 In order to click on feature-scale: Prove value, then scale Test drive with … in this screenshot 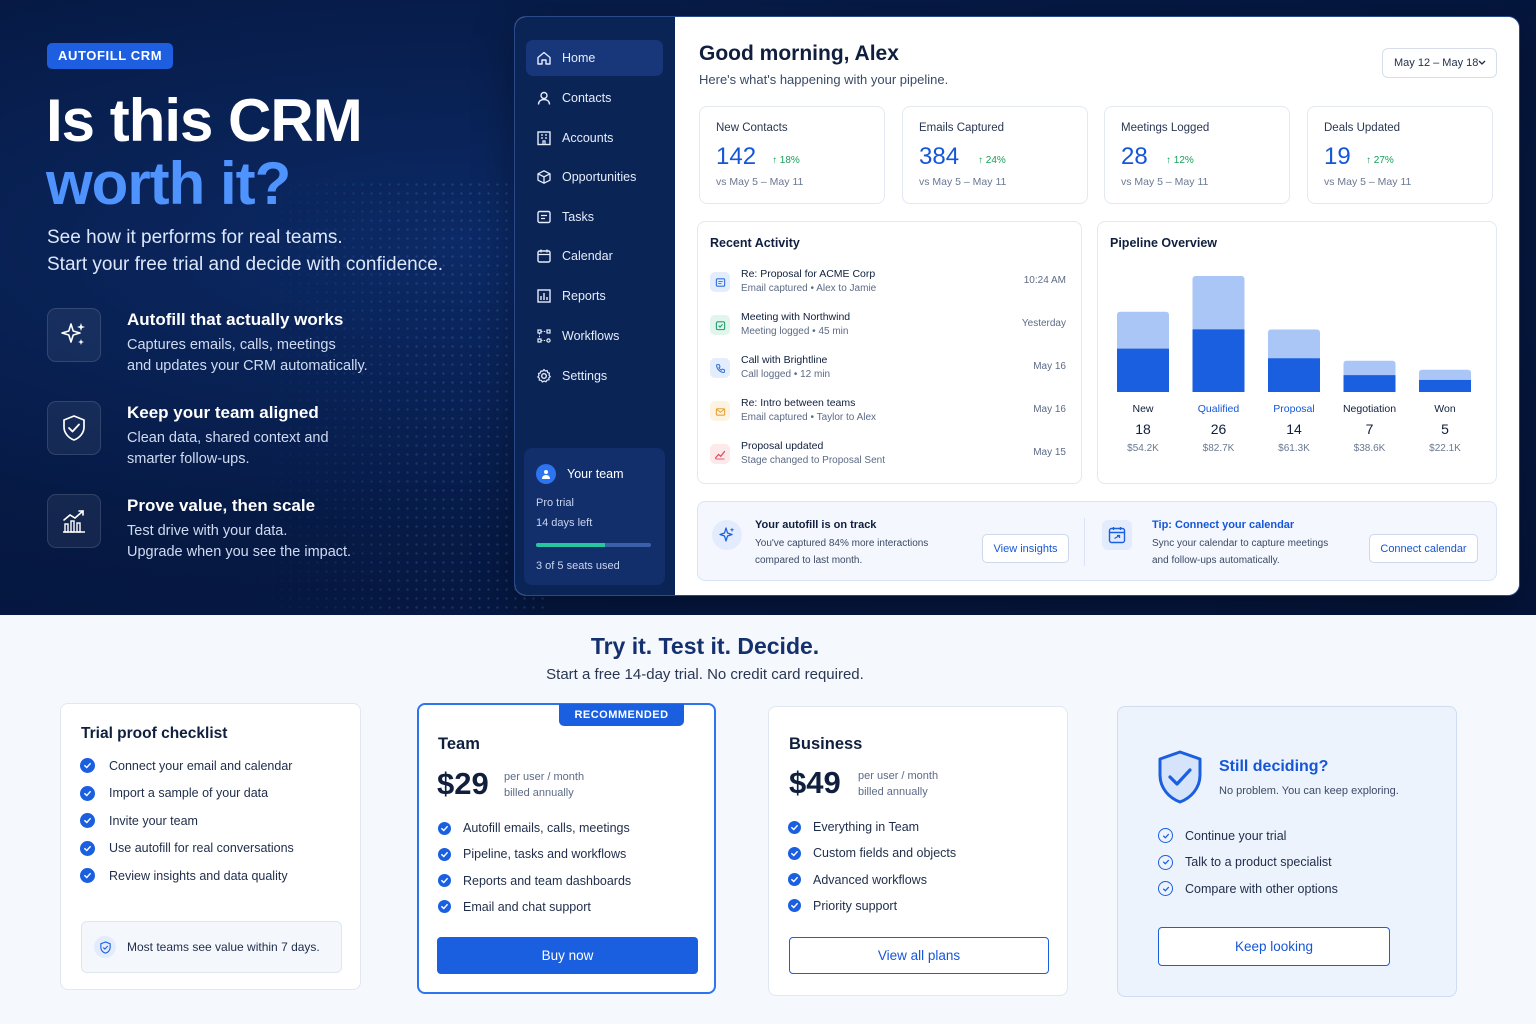, I will do `click(257, 527)`.